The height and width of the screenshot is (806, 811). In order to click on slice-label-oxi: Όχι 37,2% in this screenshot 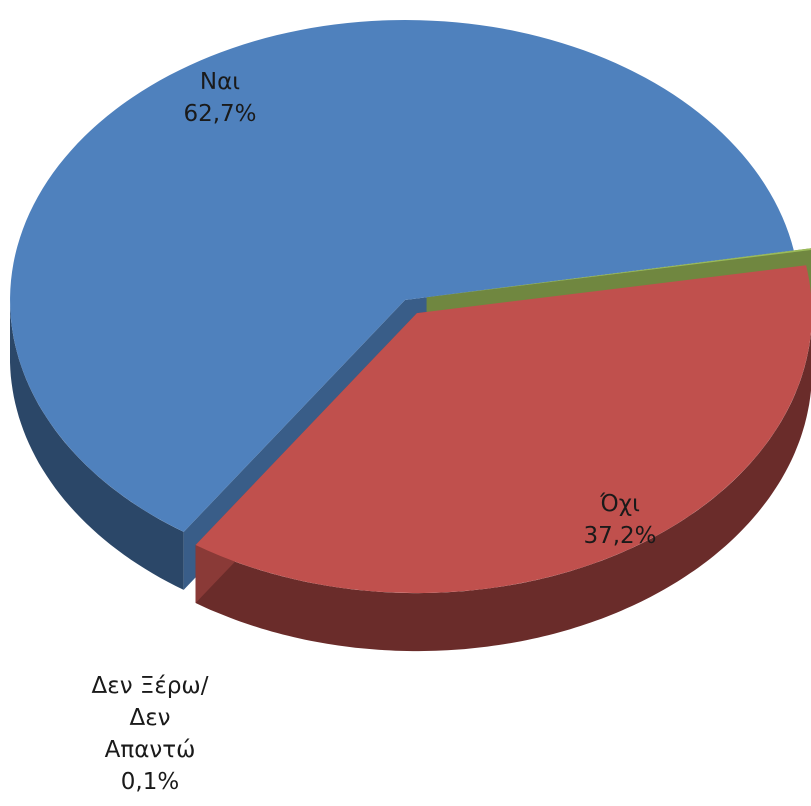, I will do `click(620, 520)`.